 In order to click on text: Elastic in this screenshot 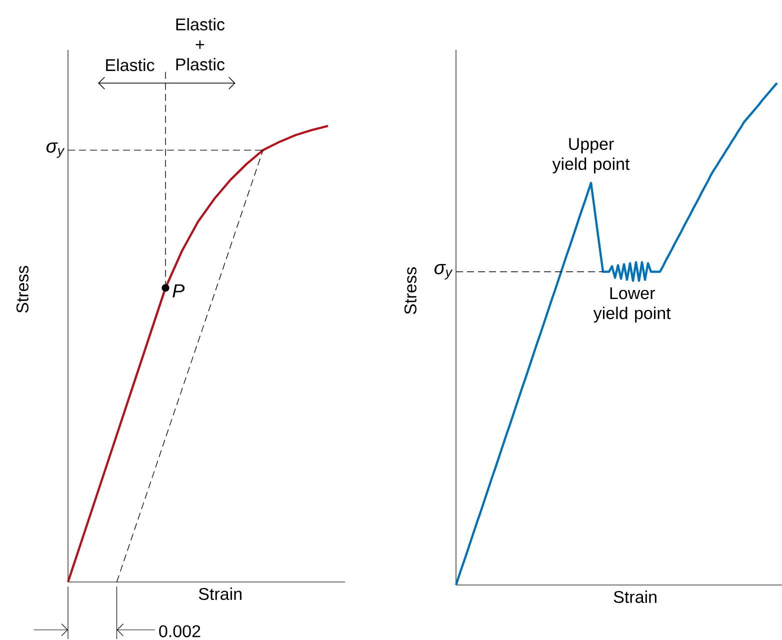, I will do `click(130, 65)`.